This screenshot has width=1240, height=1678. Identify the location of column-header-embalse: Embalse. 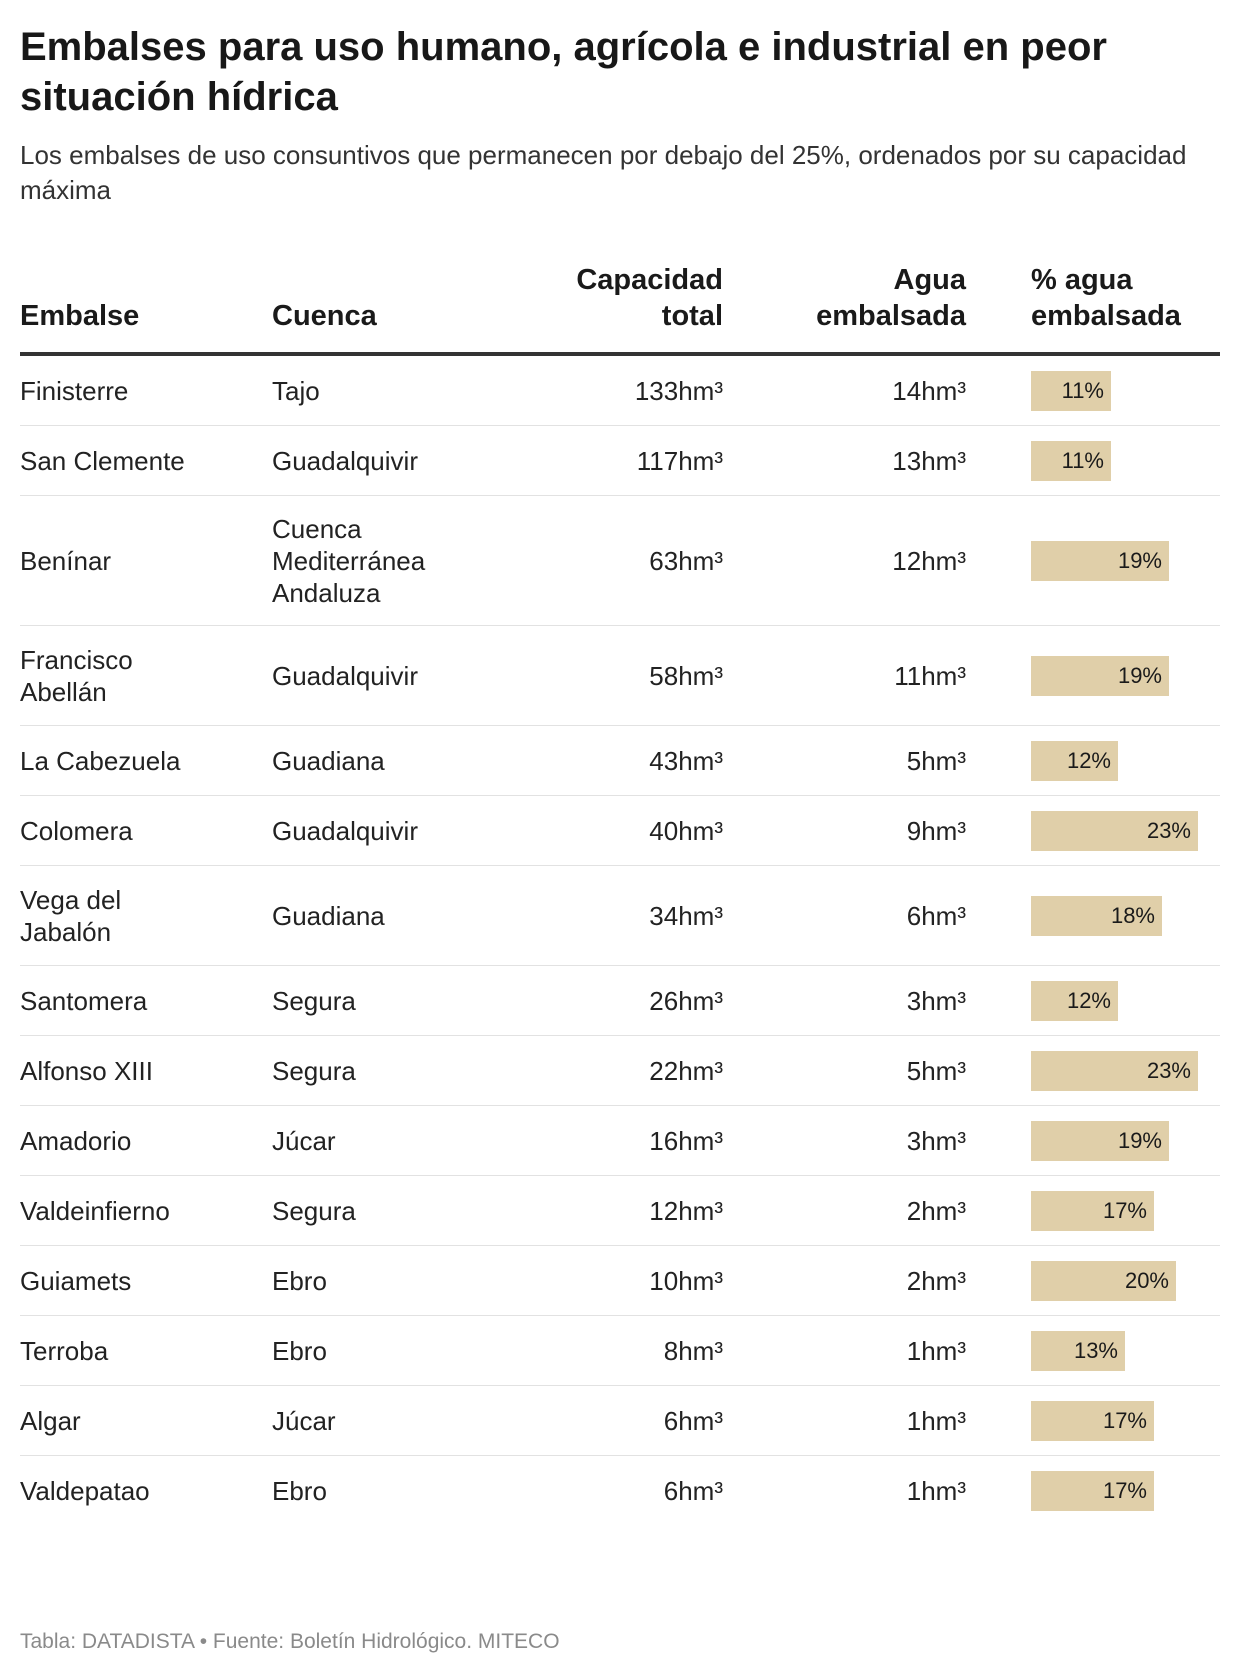
(146, 309).